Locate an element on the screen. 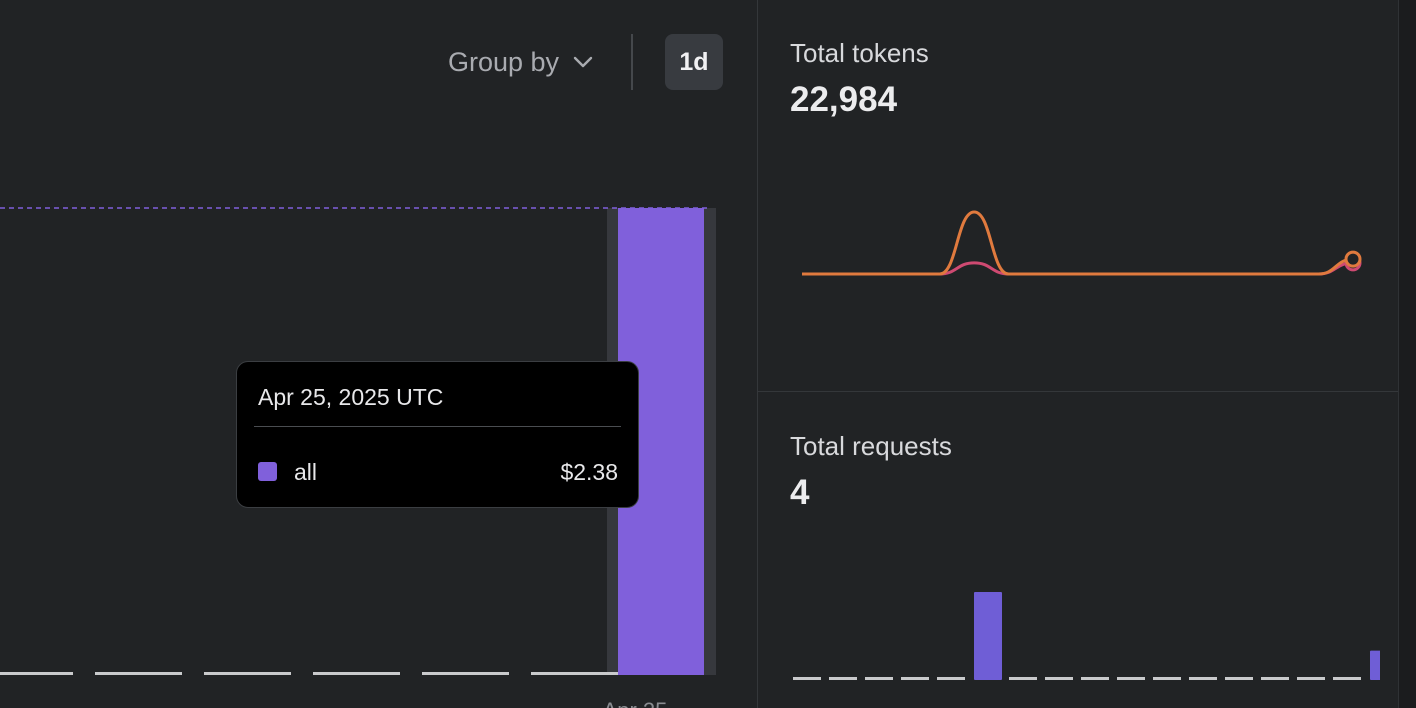 Image resolution: width=1416 pixels, height=708 pixels. range-1d-button: 1d is located at coordinates (694, 62).